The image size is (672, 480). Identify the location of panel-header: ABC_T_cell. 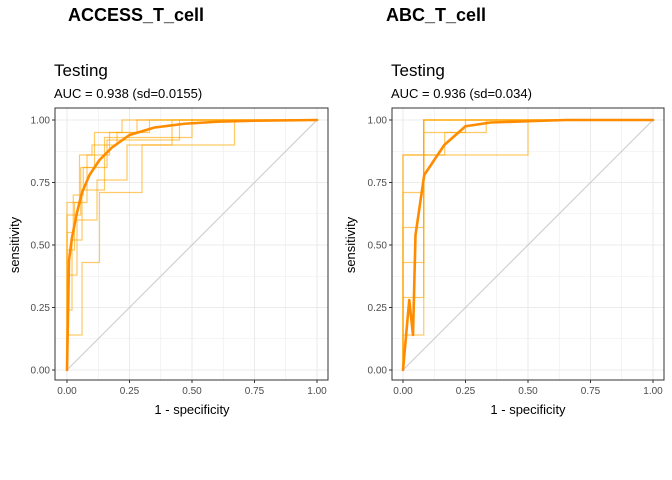
(436, 15).